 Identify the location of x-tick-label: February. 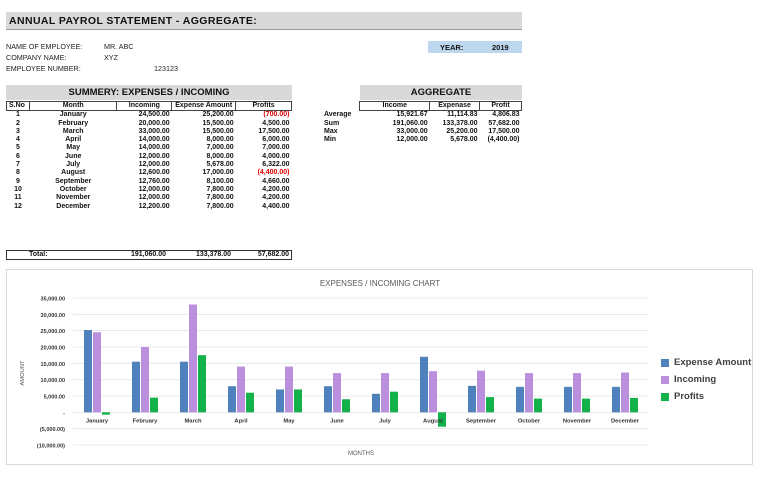
(146, 421).